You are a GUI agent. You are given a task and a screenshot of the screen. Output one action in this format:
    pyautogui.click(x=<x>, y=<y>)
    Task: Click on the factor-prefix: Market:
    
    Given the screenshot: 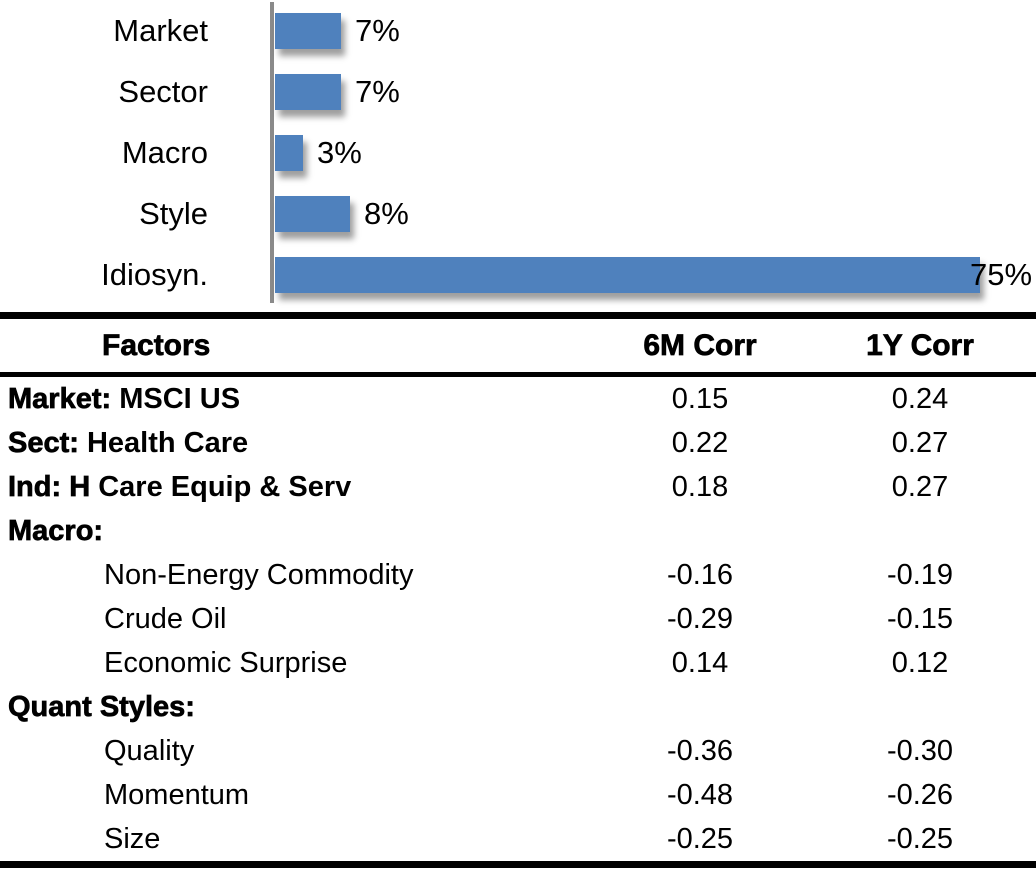 What is the action you would take?
    pyautogui.click(x=60, y=398)
    